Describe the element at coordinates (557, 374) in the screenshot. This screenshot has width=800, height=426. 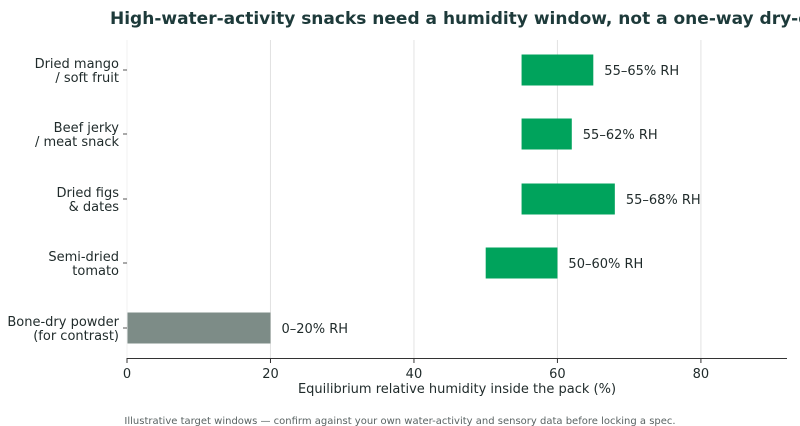
I see `x-tick-label: 60` at that location.